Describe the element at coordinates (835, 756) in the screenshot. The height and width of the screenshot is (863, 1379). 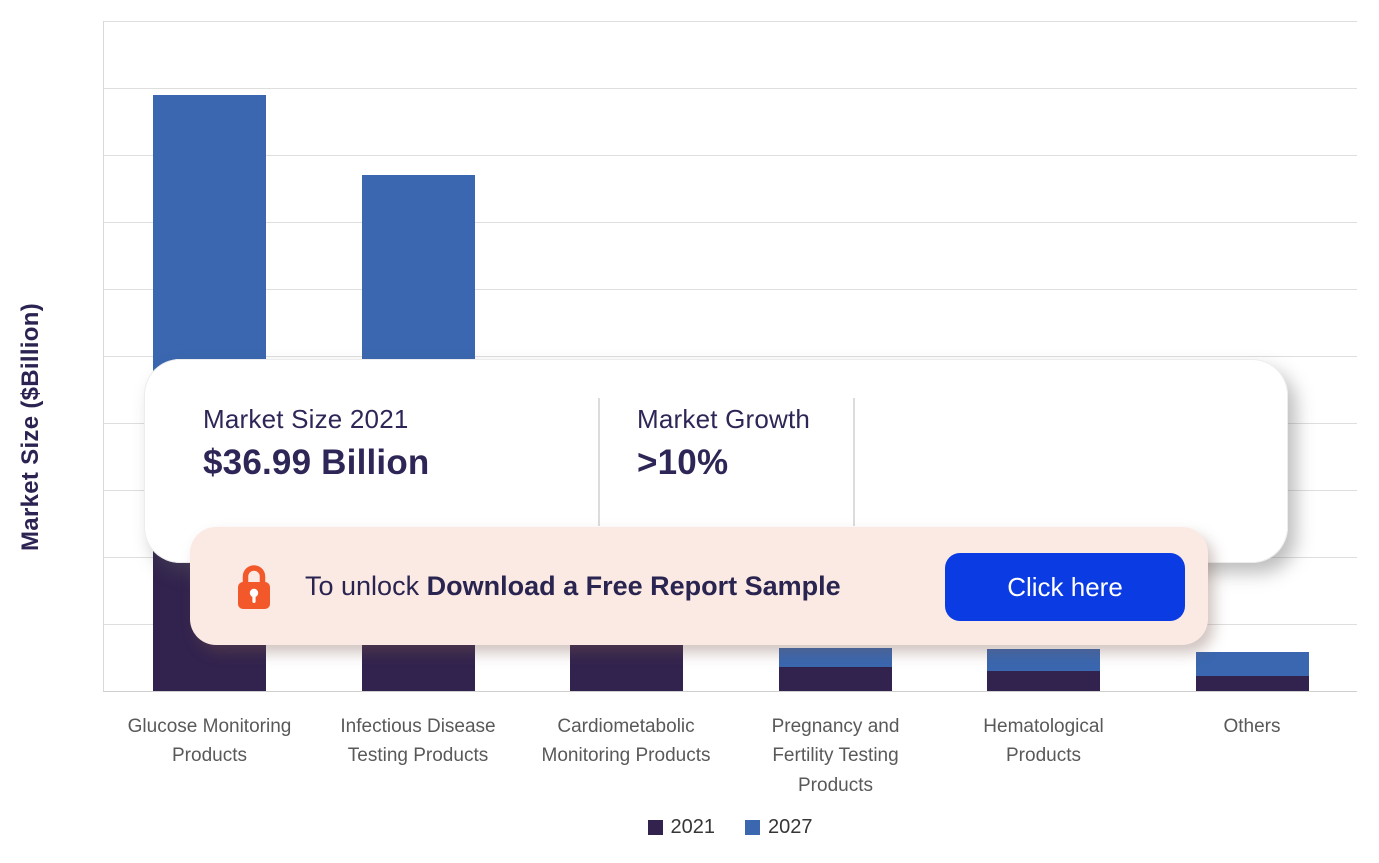
I see `x-axis-label-pregnancy-and-fertility-testing-products: Pregnancy and Fertility Testing Products` at that location.